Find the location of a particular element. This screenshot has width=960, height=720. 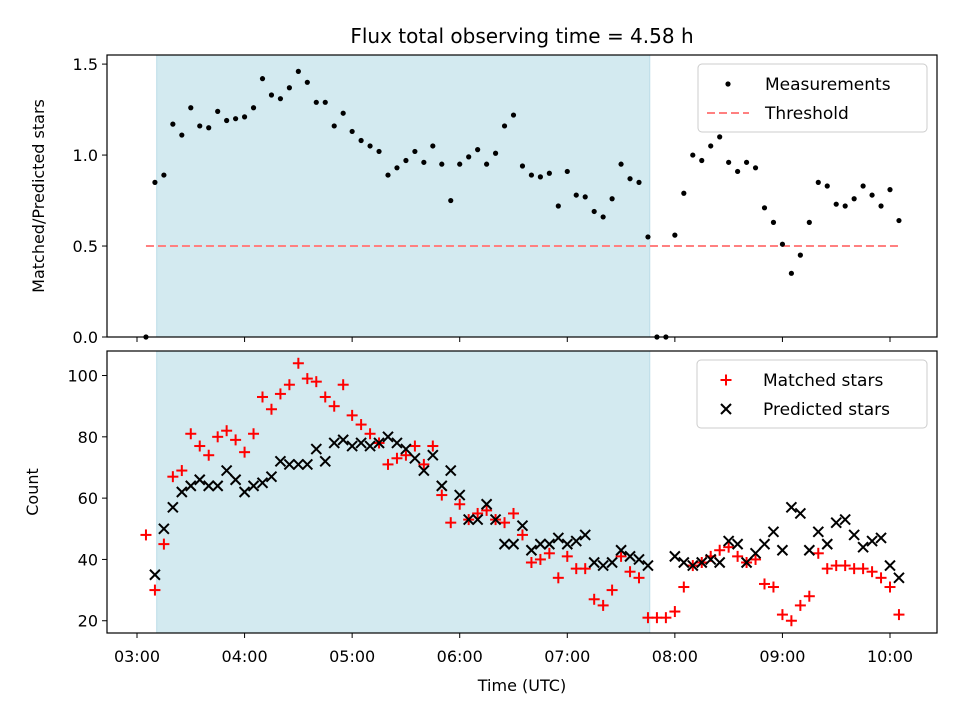

x-tick-label: 05:00 is located at coordinates (352, 656).